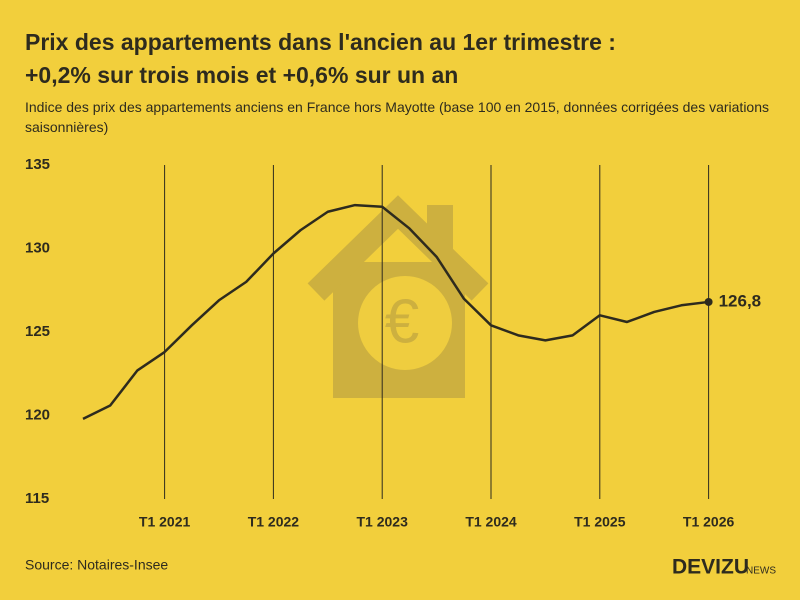 The width and height of the screenshot is (800, 600). I want to click on y-tick-label: 125, so click(37, 331).